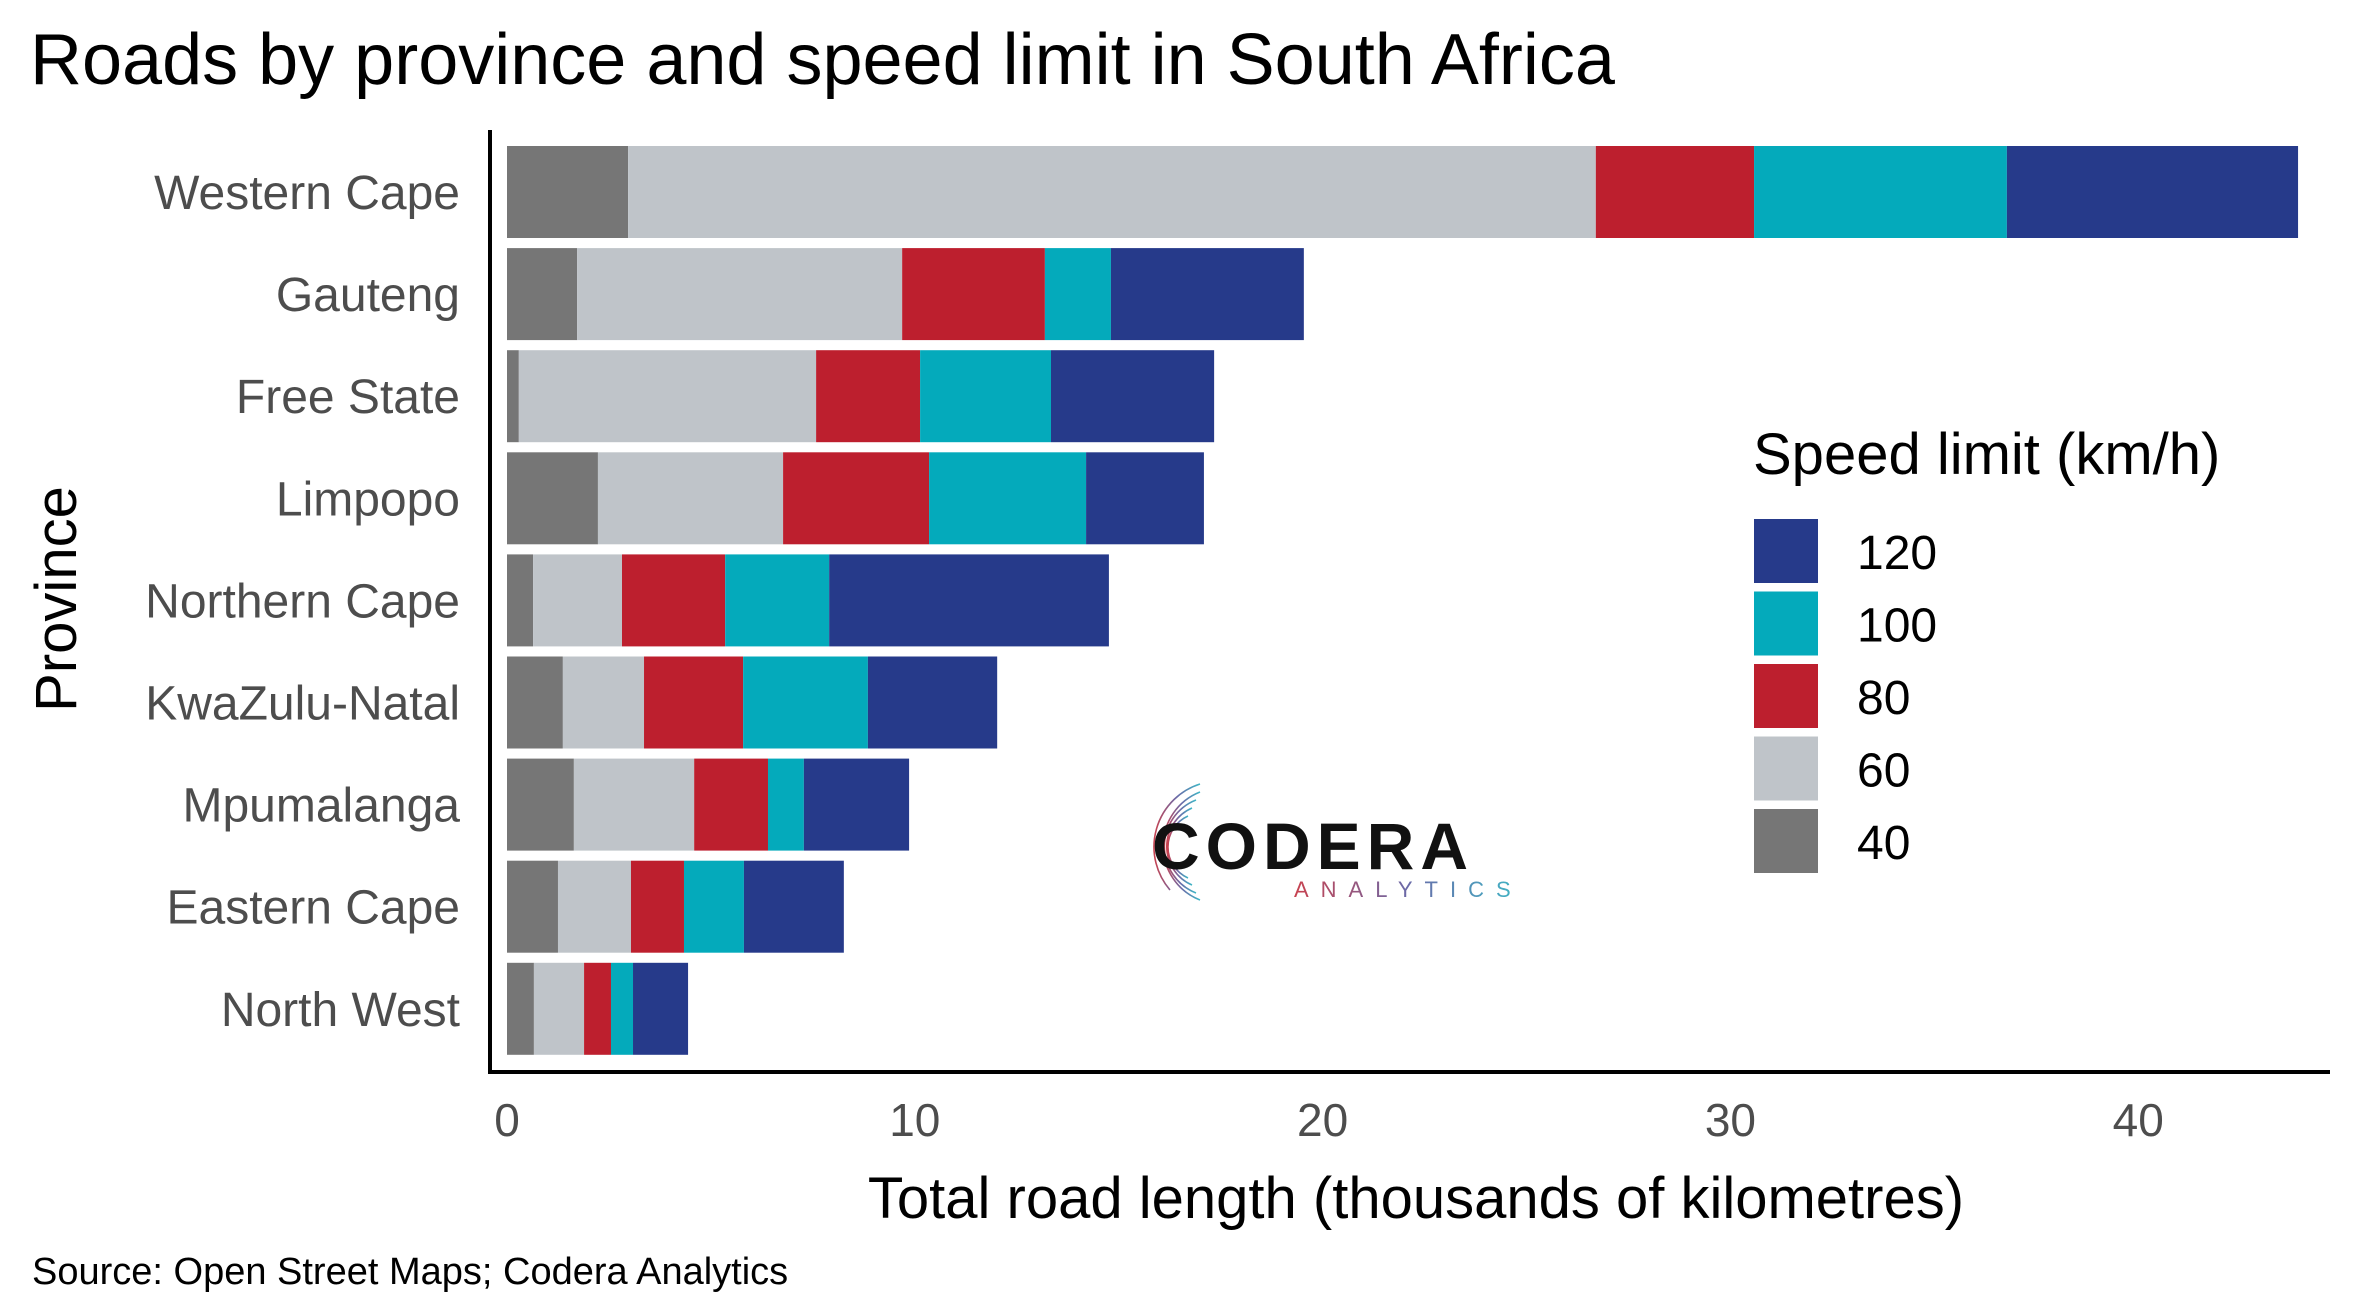  What do you see at coordinates (1845, 696) in the screenshot?
I see `legend: 120 100 80 60 40` at bounding box center [1845, 696].